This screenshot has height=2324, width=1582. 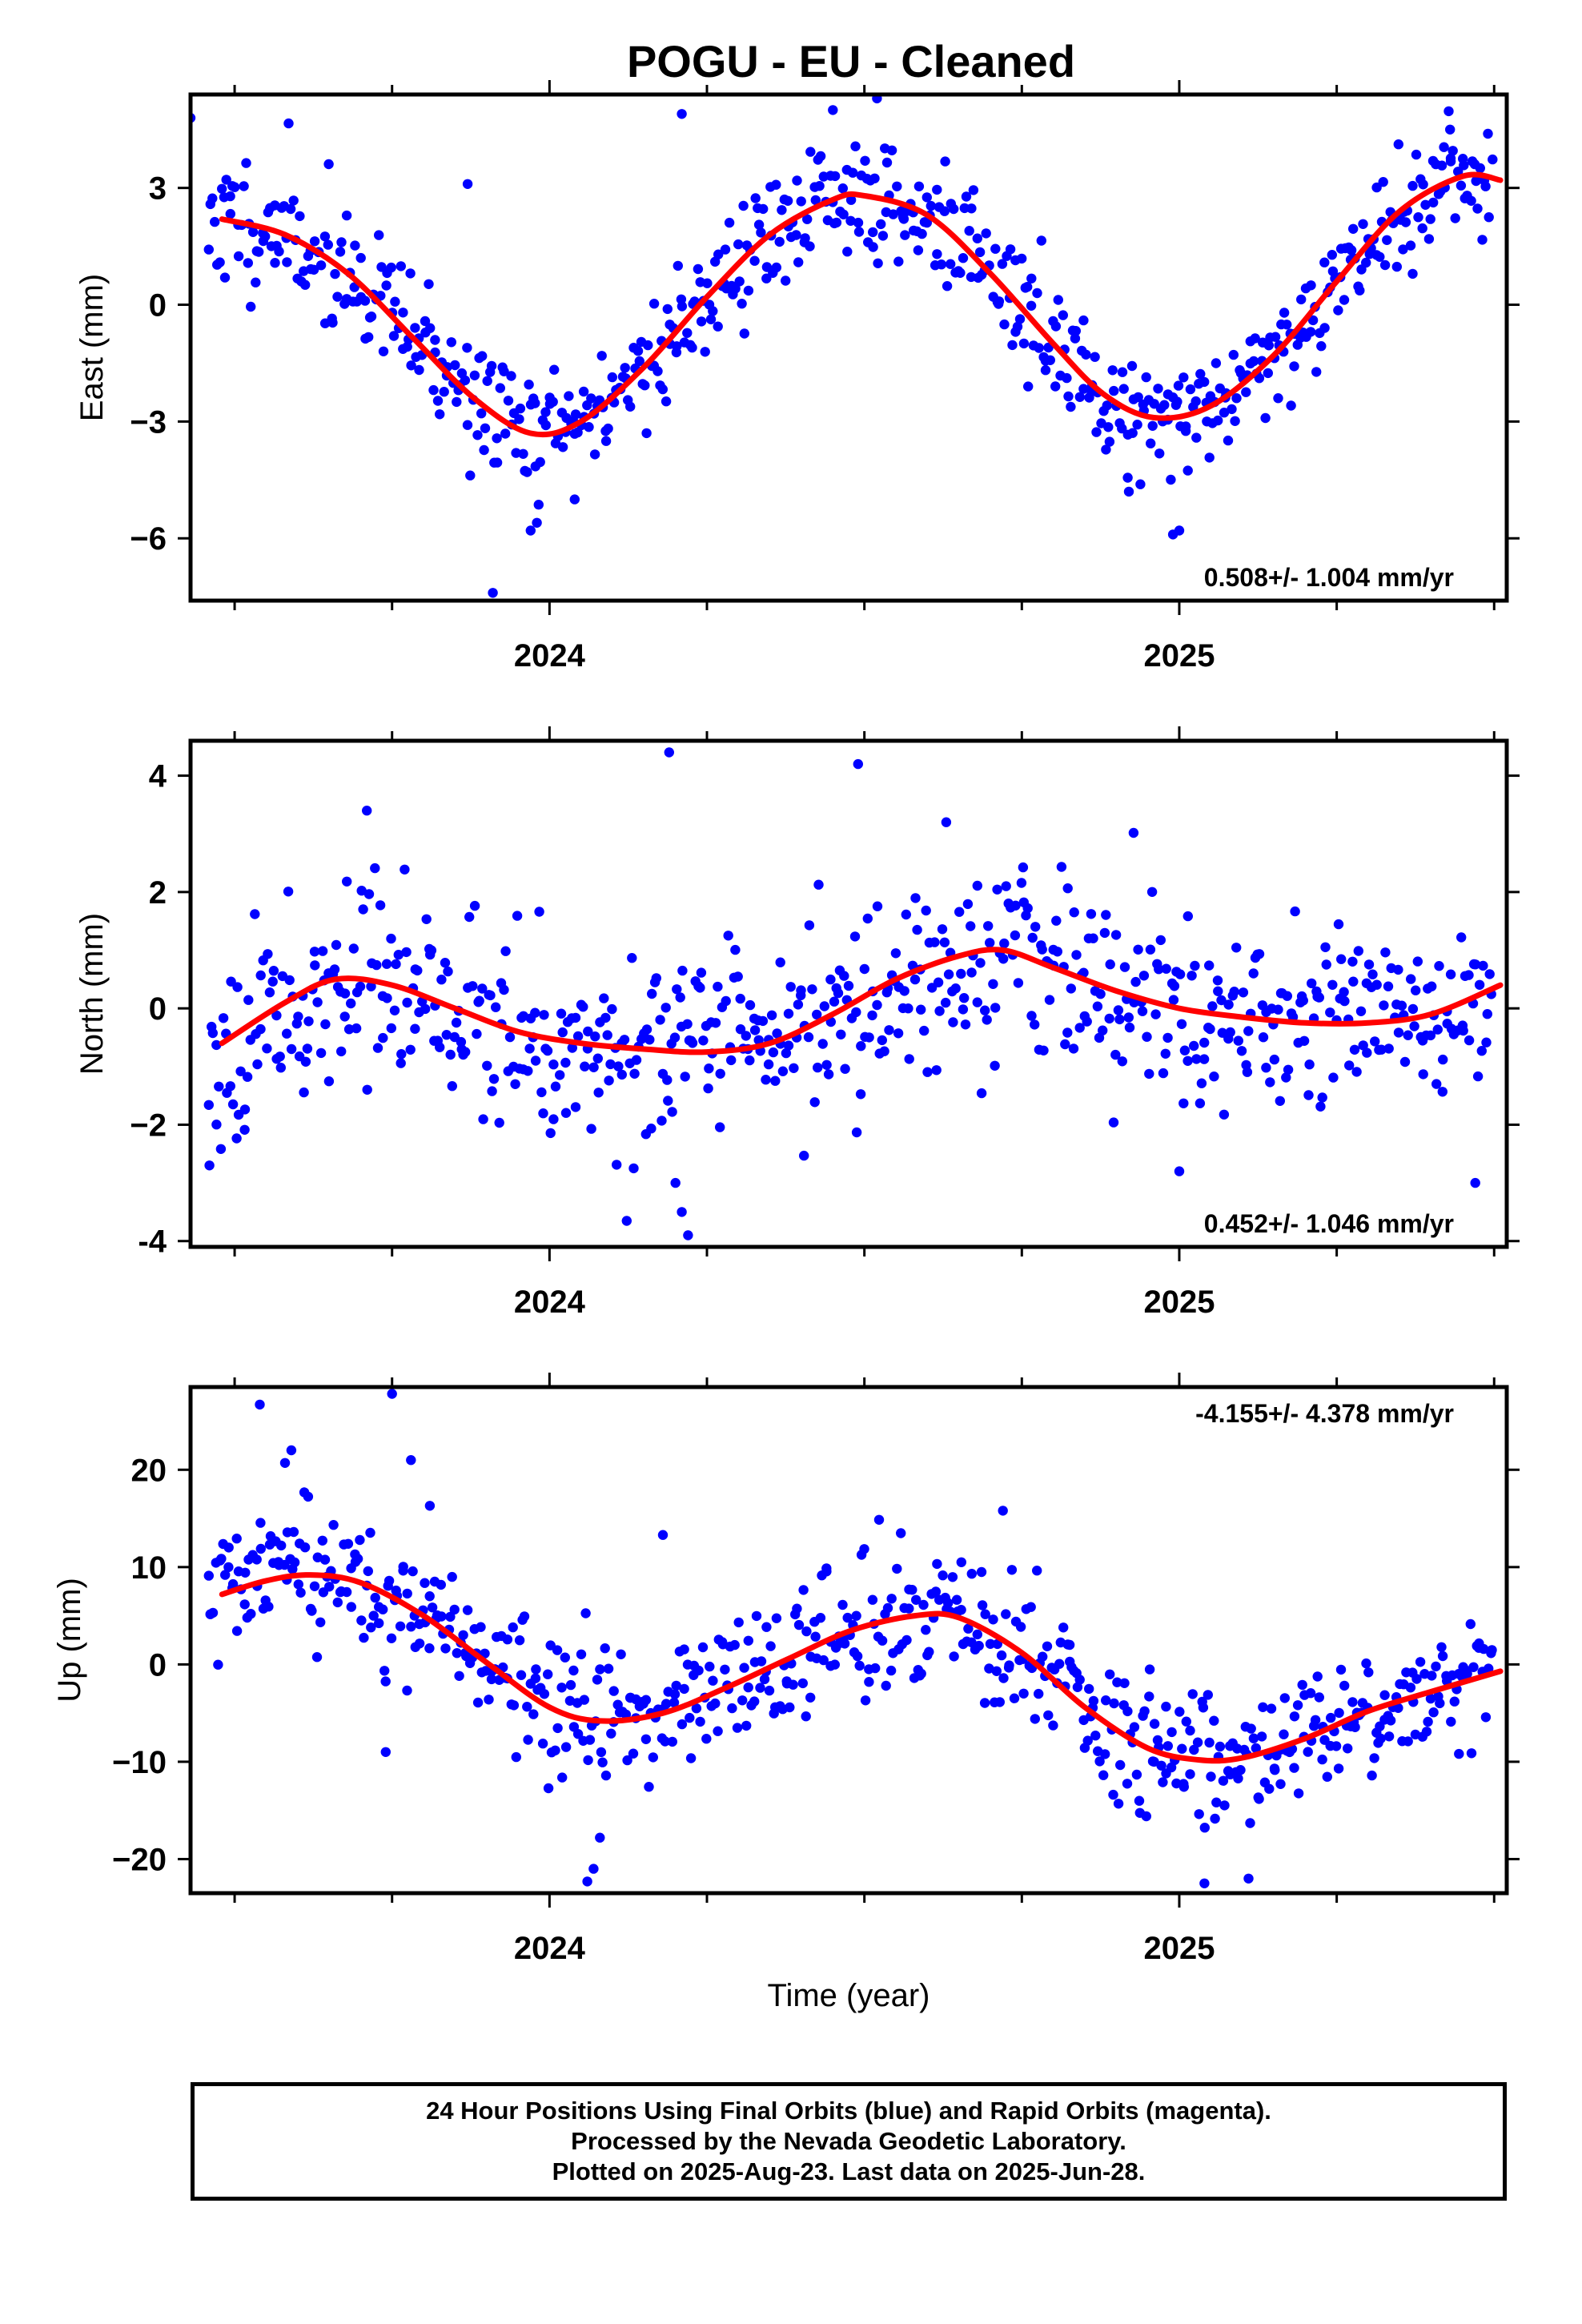 What do you see at coordinates (861, 1668) in the screenshot?
I see `up-fit-curve` at bounding box center [861, 1668].